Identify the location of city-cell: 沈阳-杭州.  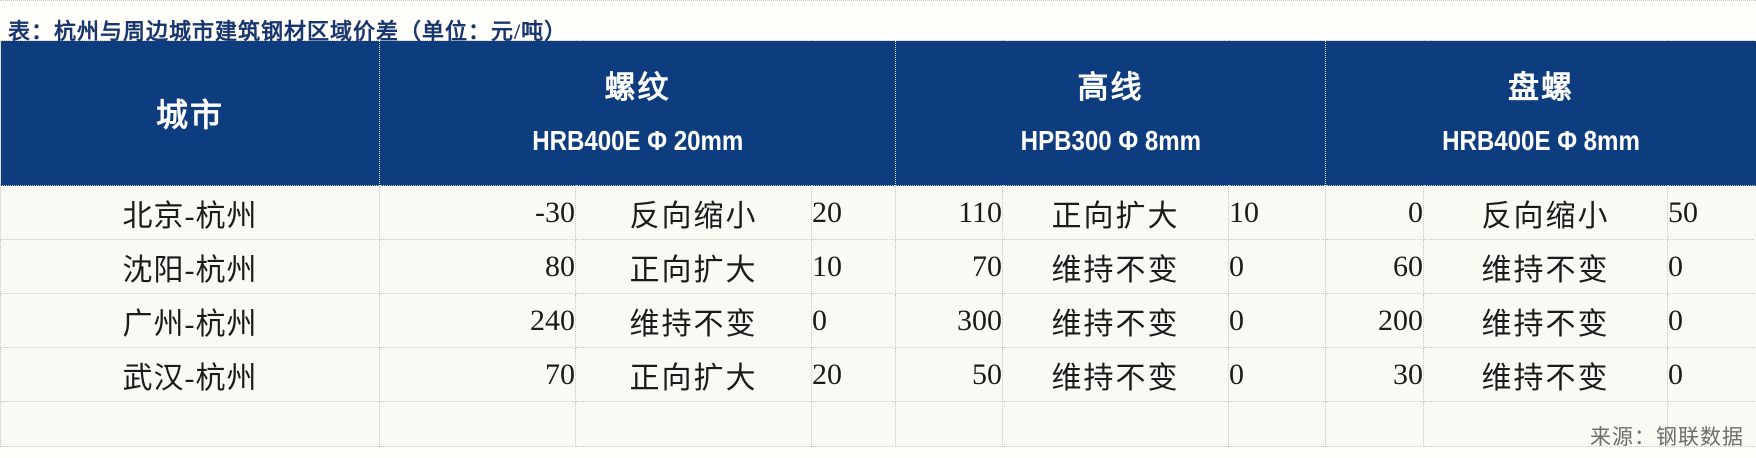
(190, 266).